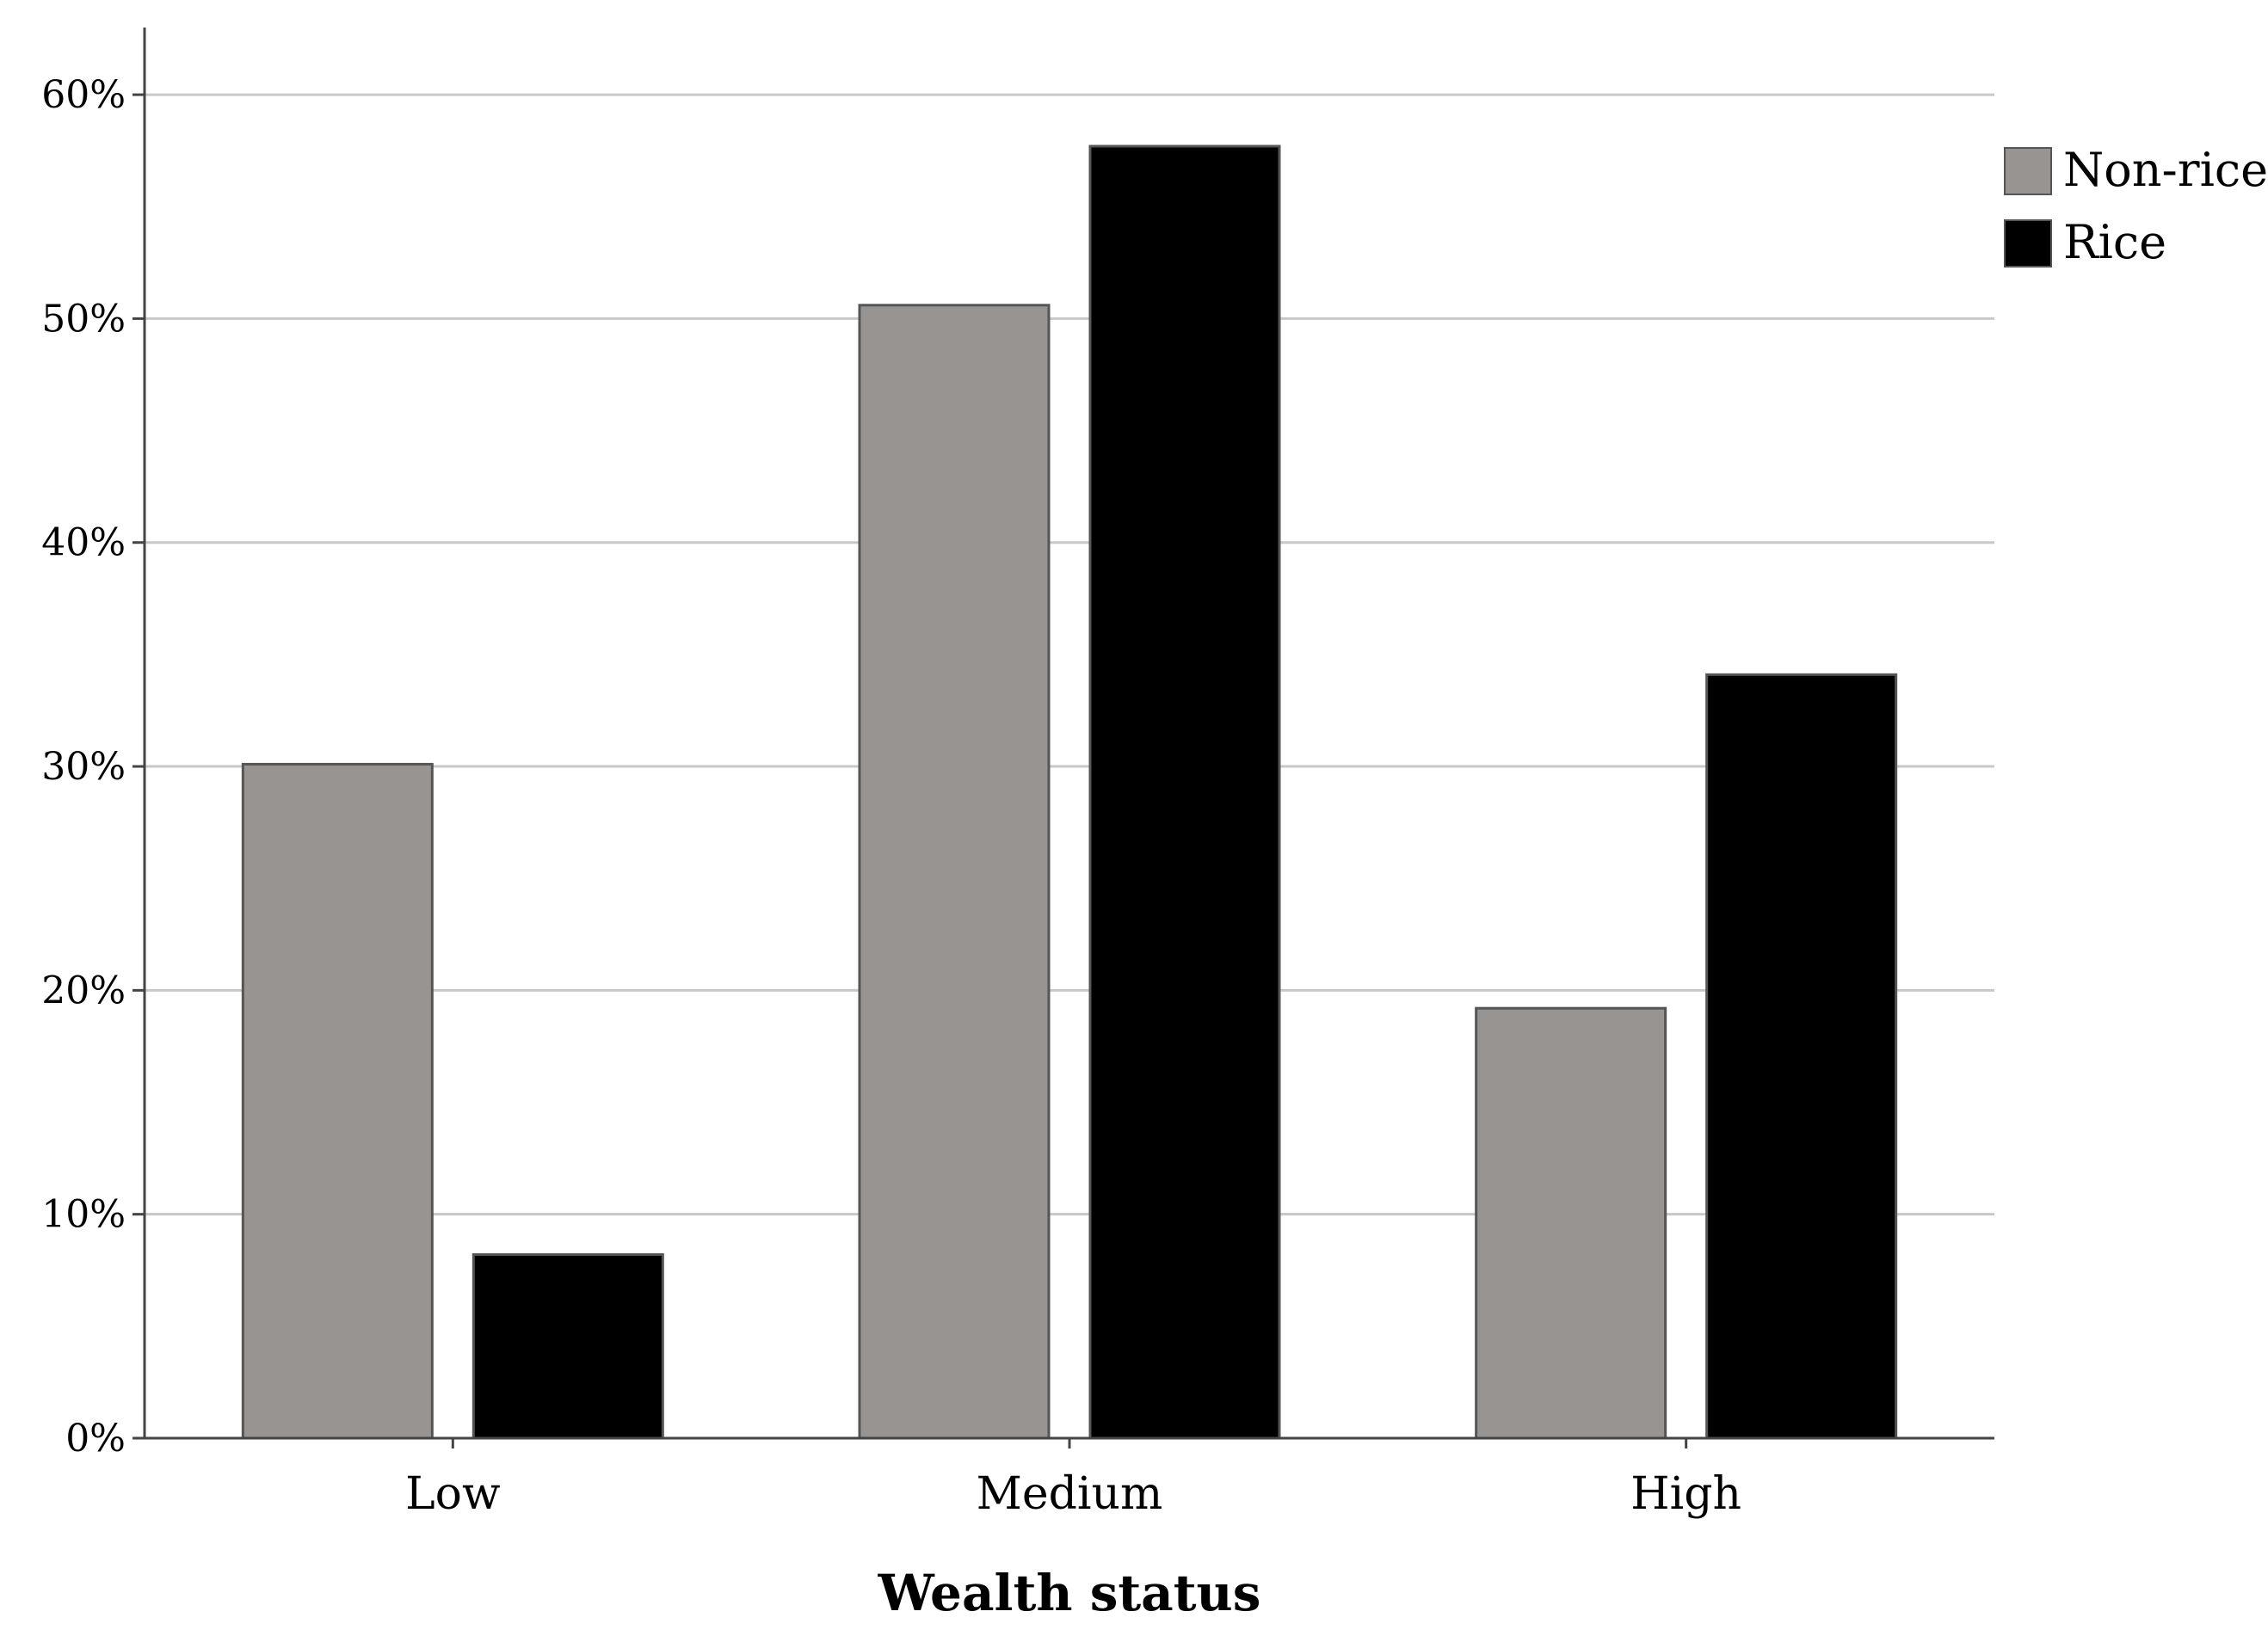 The width and height of the screenshot is (2268, 1636). What do you see at coordinates (1802, 1056) in the screenshot?
I see `bar-rice-high` at bounding box center [1802, 1056].